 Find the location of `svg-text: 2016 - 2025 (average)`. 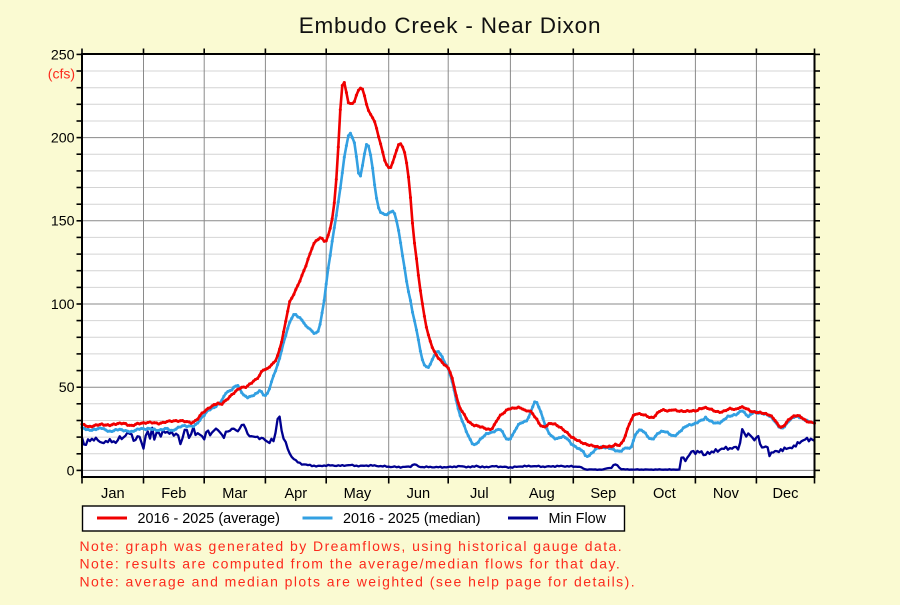

svg-text: 2016 - 2025 (average) is located at coordinates (209, 519).